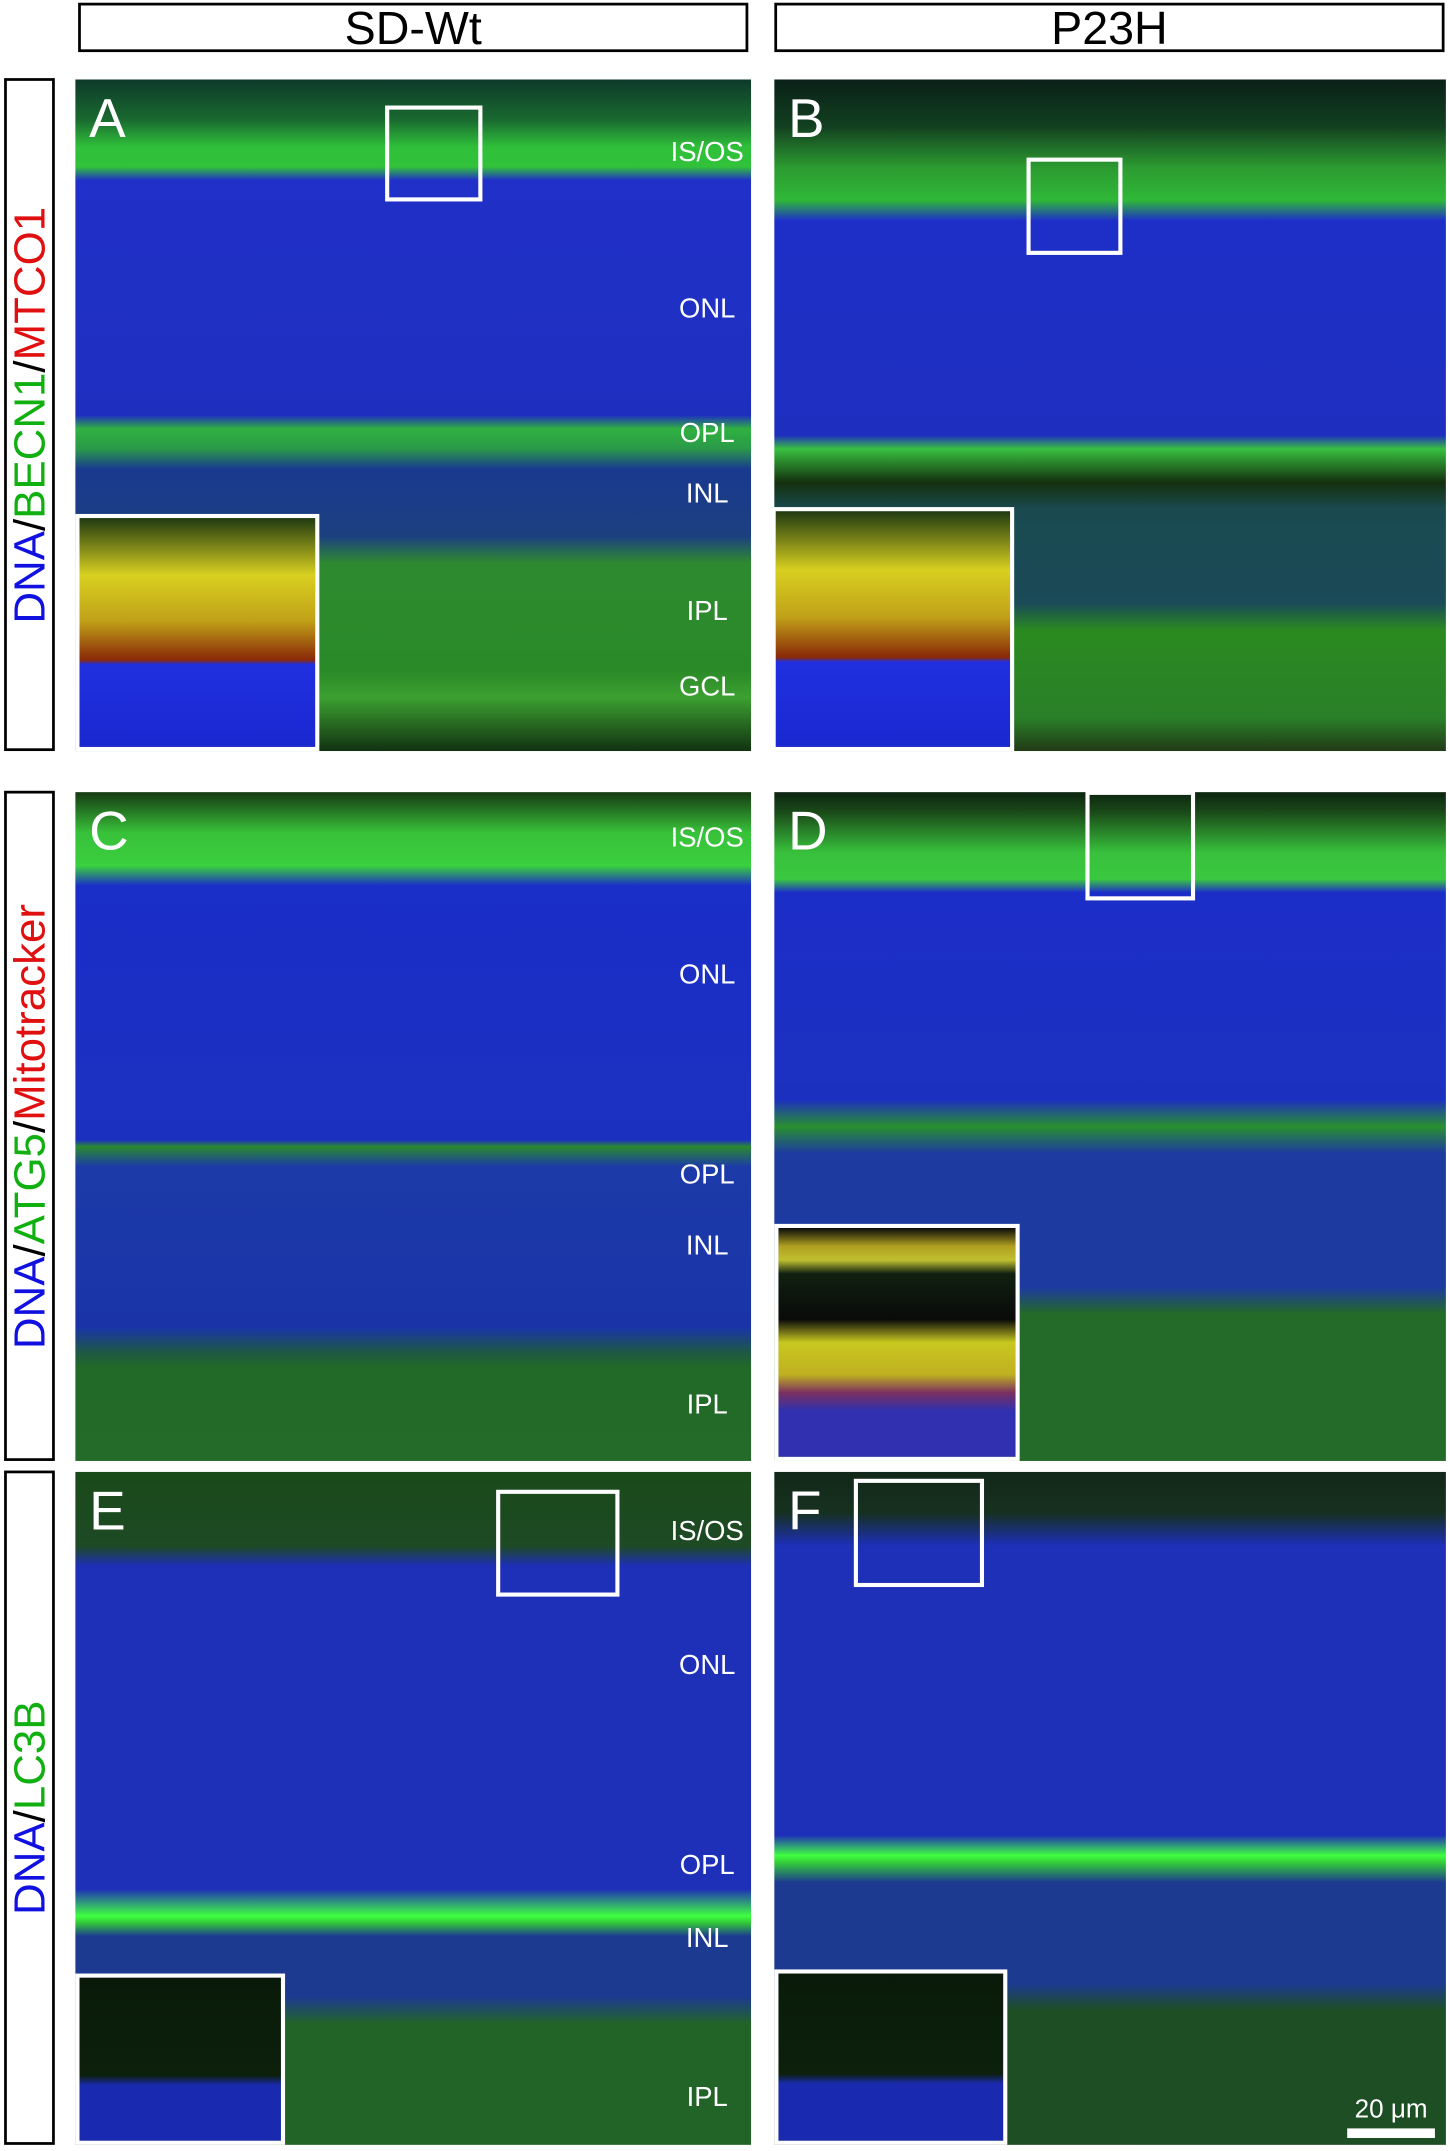 The image size is (1450, 2151). I want to click on column-header: SD-Wt, so click(413, 27).